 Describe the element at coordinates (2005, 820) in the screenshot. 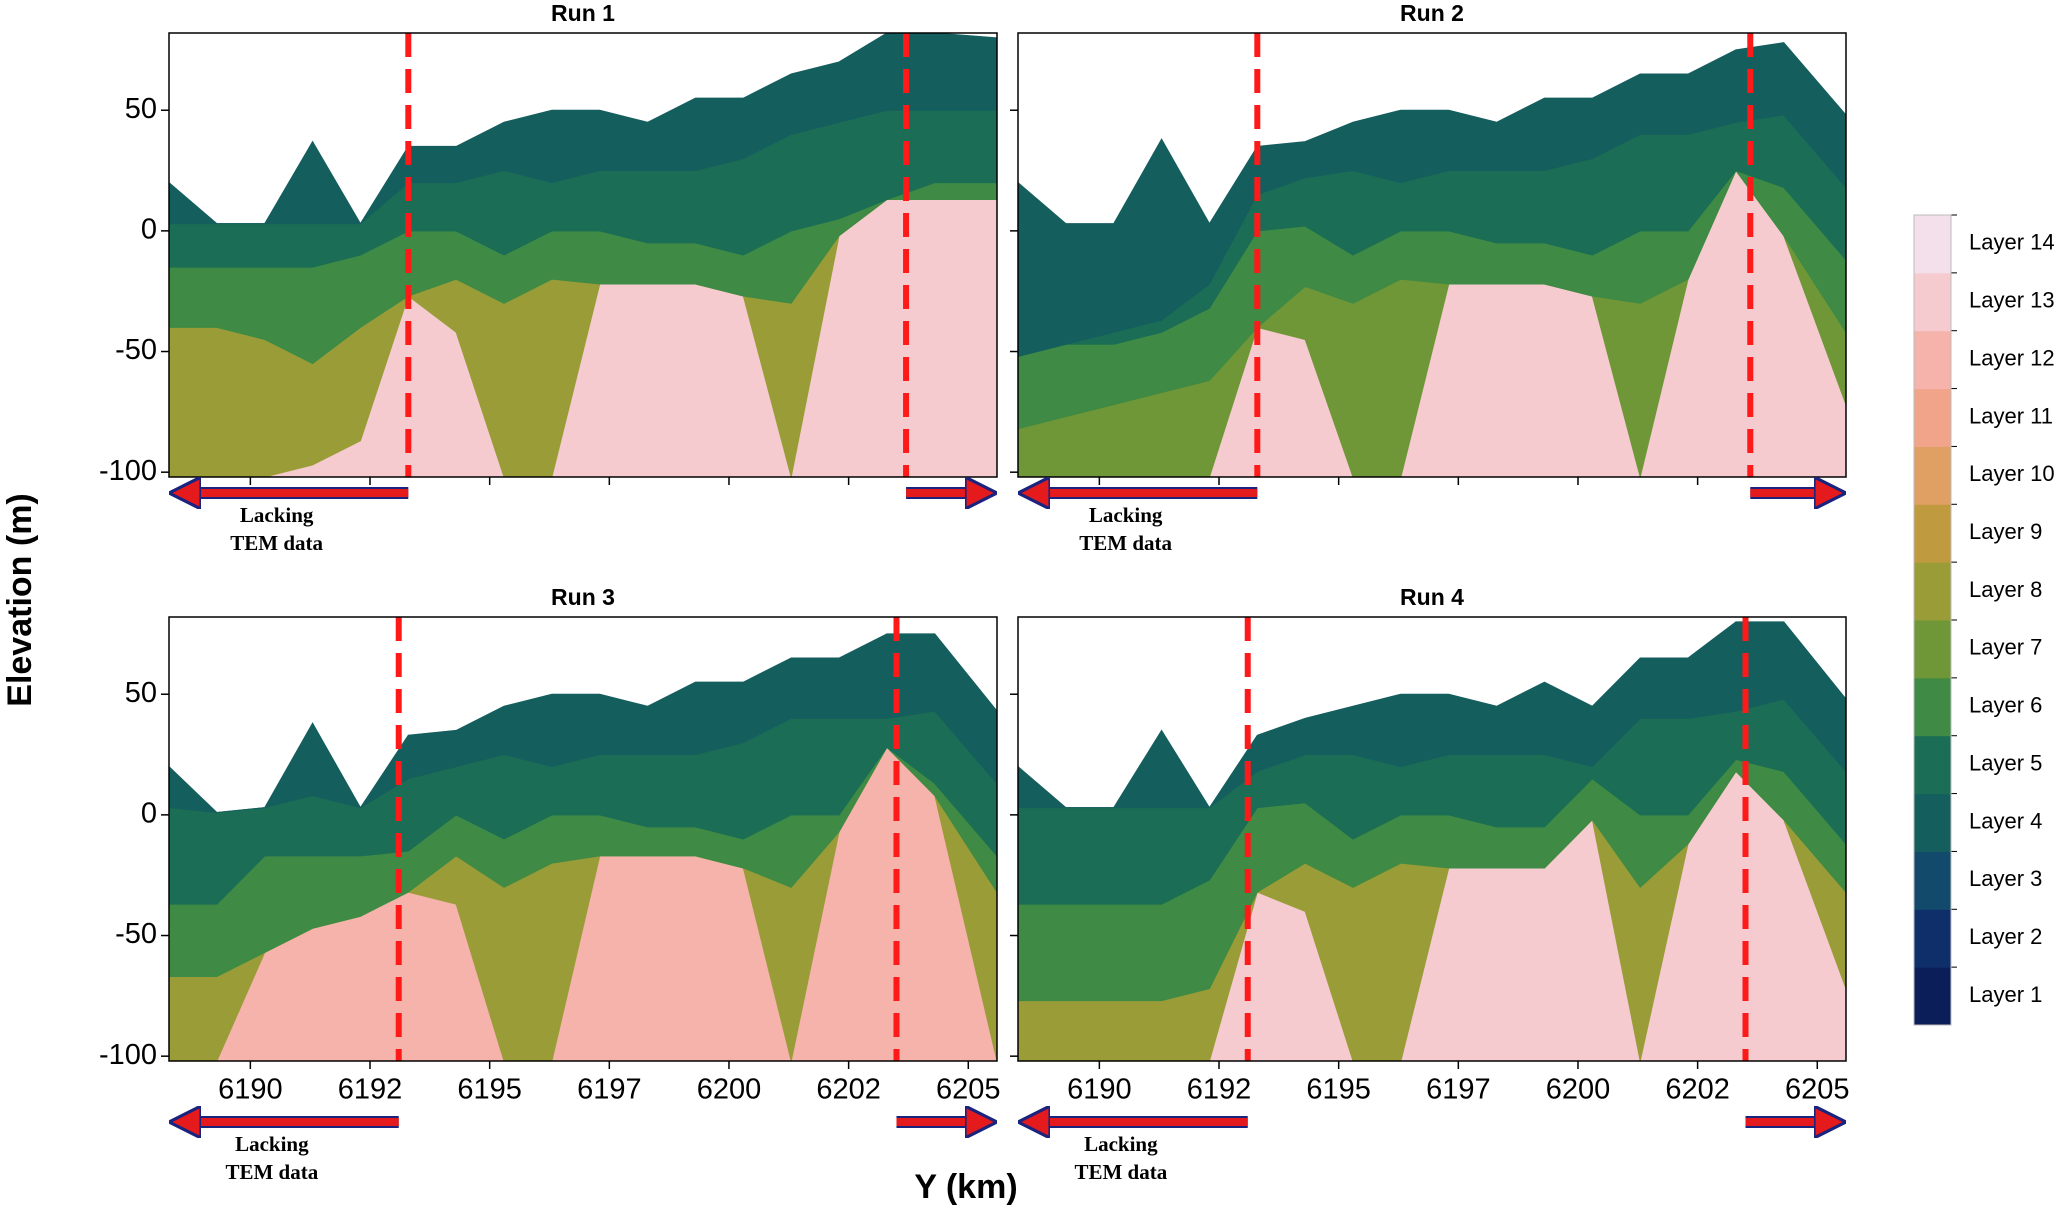

I see `colorbar-label: Layer 4` at that location.